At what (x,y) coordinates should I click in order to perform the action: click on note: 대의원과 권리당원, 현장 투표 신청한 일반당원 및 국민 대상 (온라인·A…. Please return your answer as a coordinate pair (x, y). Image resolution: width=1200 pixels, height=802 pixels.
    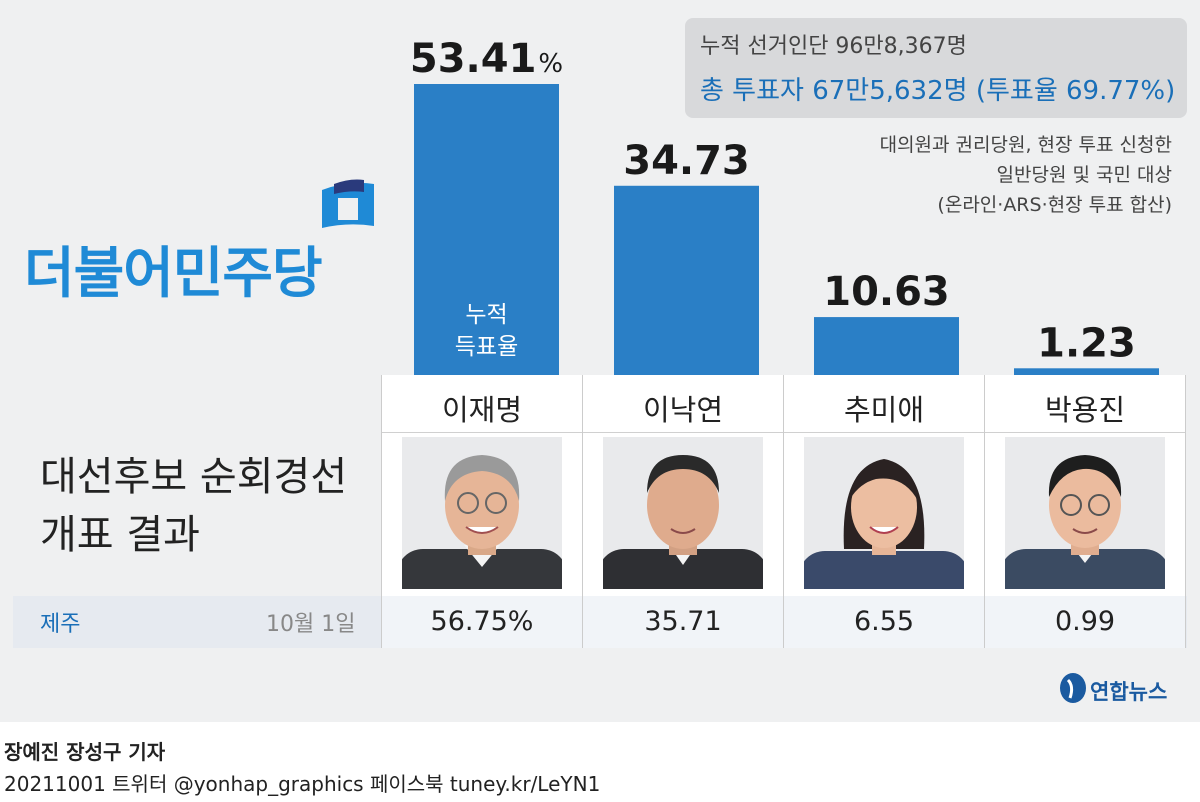
    Looking at the image, I should click on (1026, 175).